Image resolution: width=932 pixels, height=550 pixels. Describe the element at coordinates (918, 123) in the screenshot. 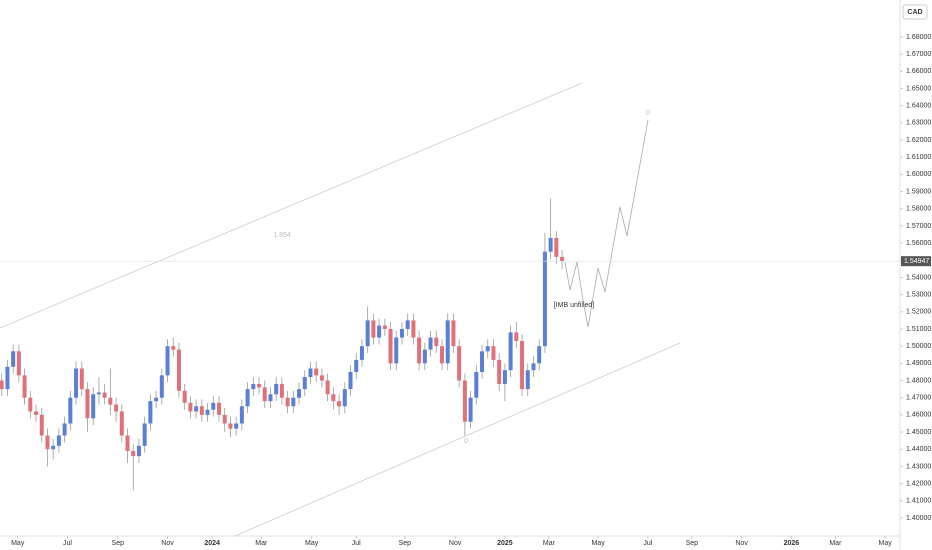

I see `y-tick-label: 1.63000` at that location.